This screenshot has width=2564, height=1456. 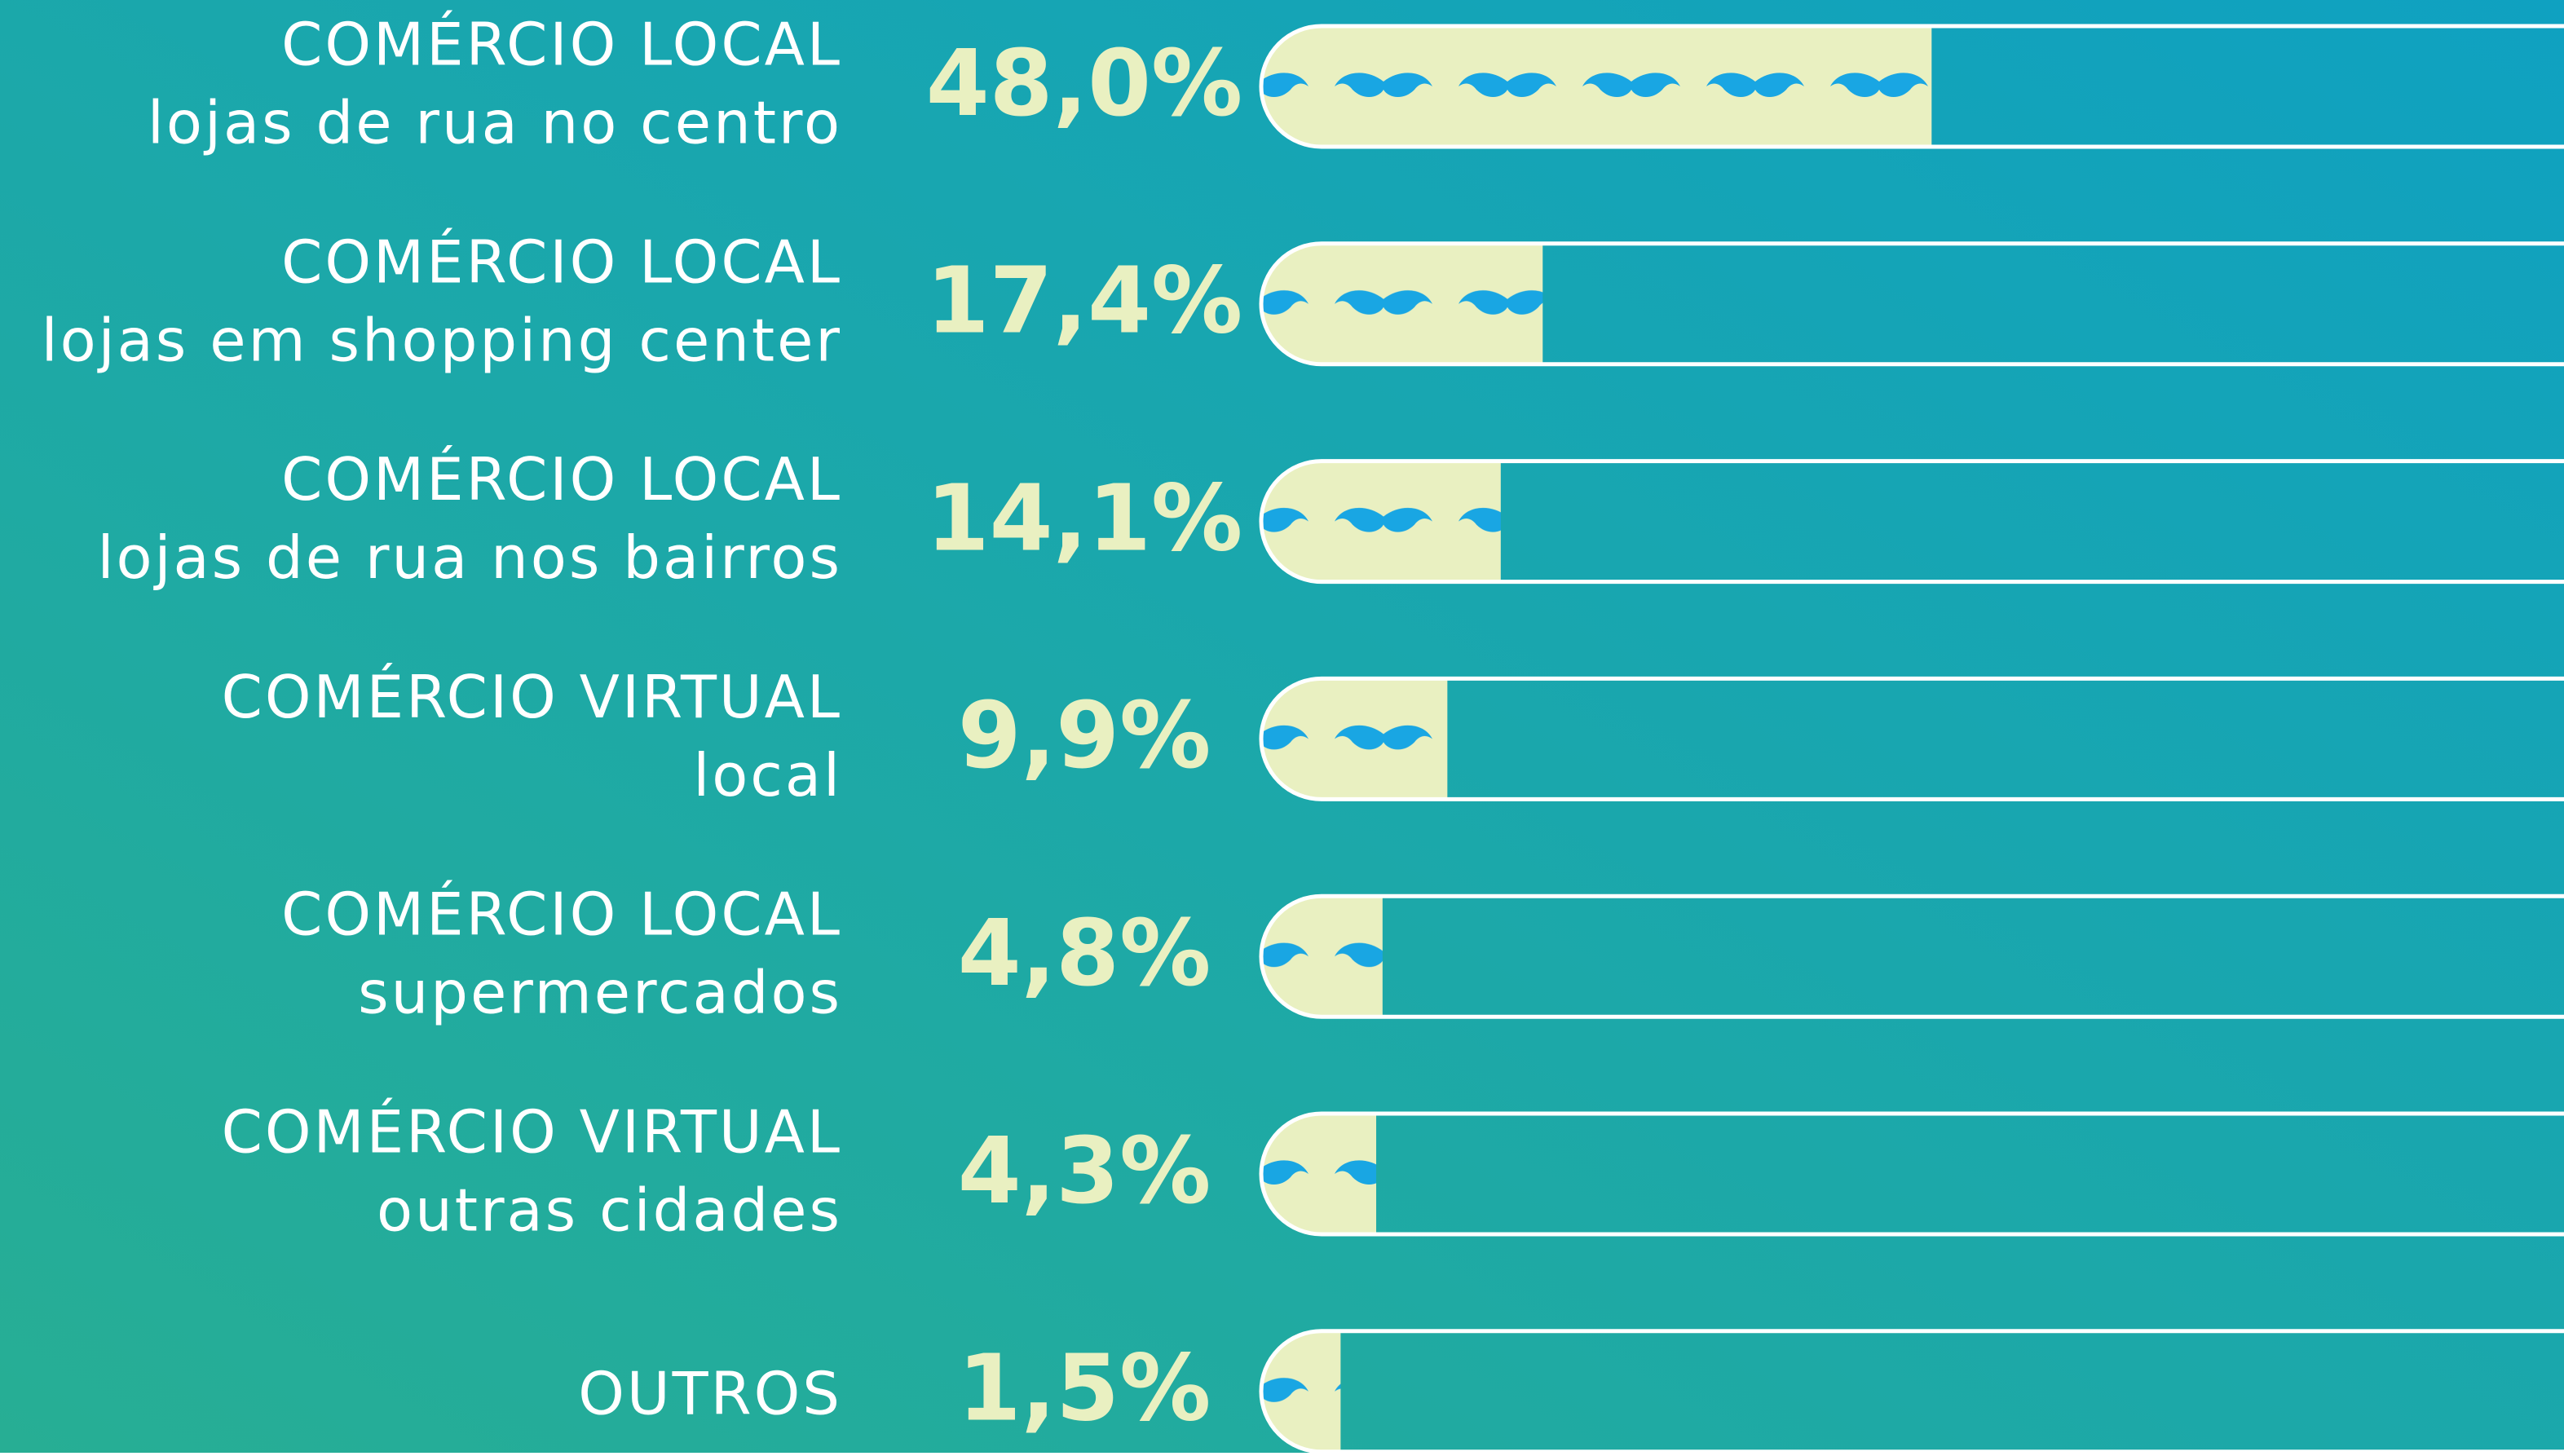 I want to click on value-label: 1,5%, so click(x=1085, y=1389).